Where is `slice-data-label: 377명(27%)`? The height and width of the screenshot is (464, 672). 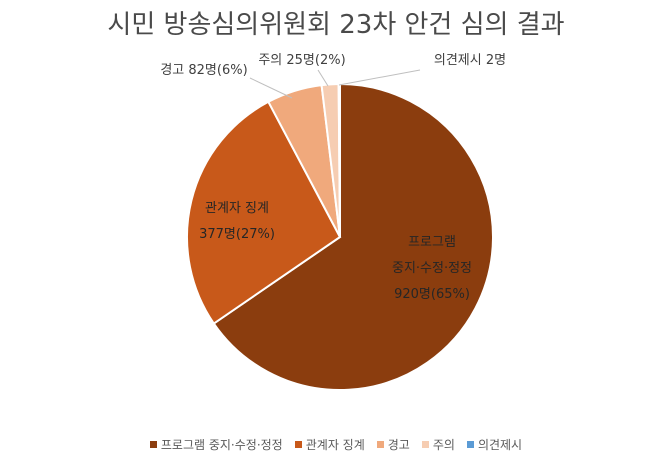 slice-data-label: 377명(27%) is located at coordinates (237, 234).